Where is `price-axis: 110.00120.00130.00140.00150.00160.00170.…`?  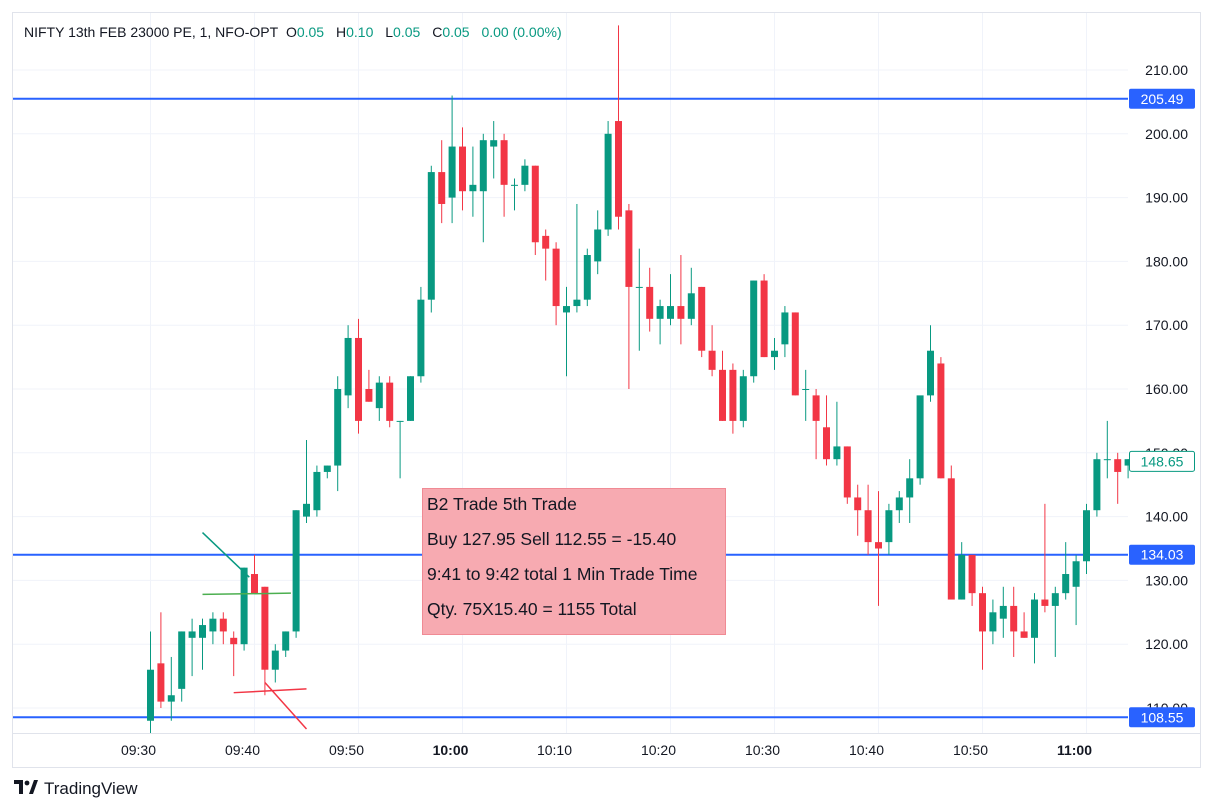
price-axis: 110.00120.00130.00140.00150.00160.00170.… is located at coordinates (1166, 389).